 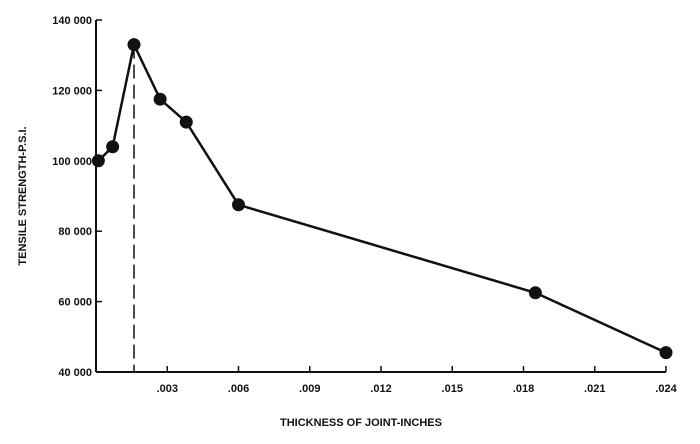 What do you see at coordinates (523, 389) in the screenshot?
I see `x-tick-label: .018` at bounding box center [523, 389].